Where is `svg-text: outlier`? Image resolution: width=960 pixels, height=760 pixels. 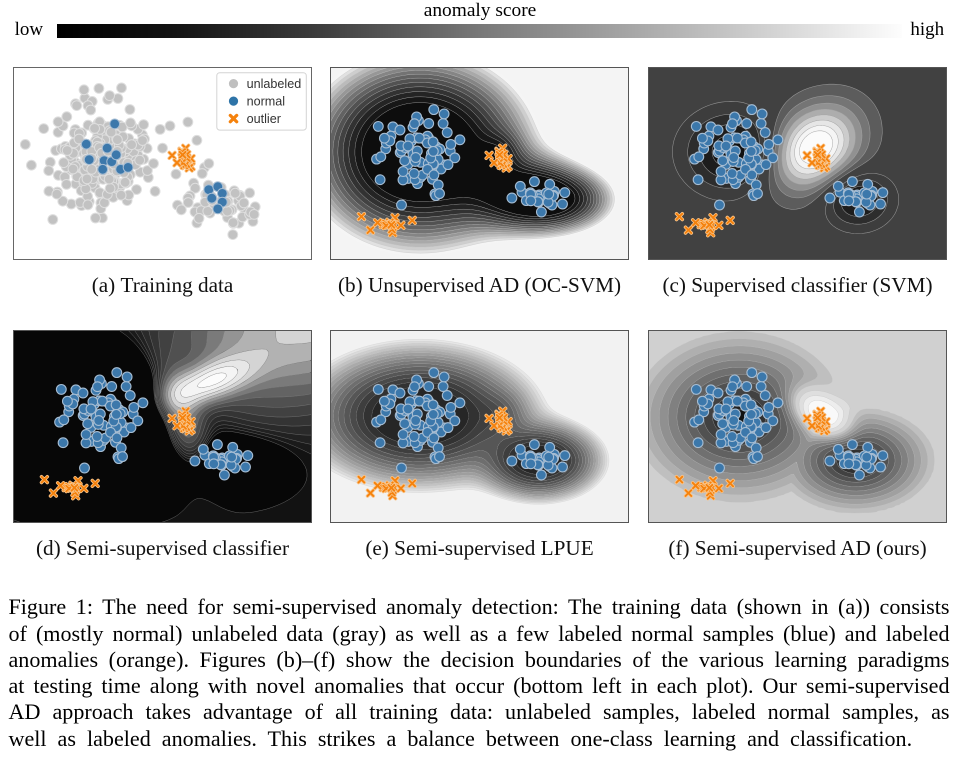
svg-text: outlier is located at coordinates (264, 119).